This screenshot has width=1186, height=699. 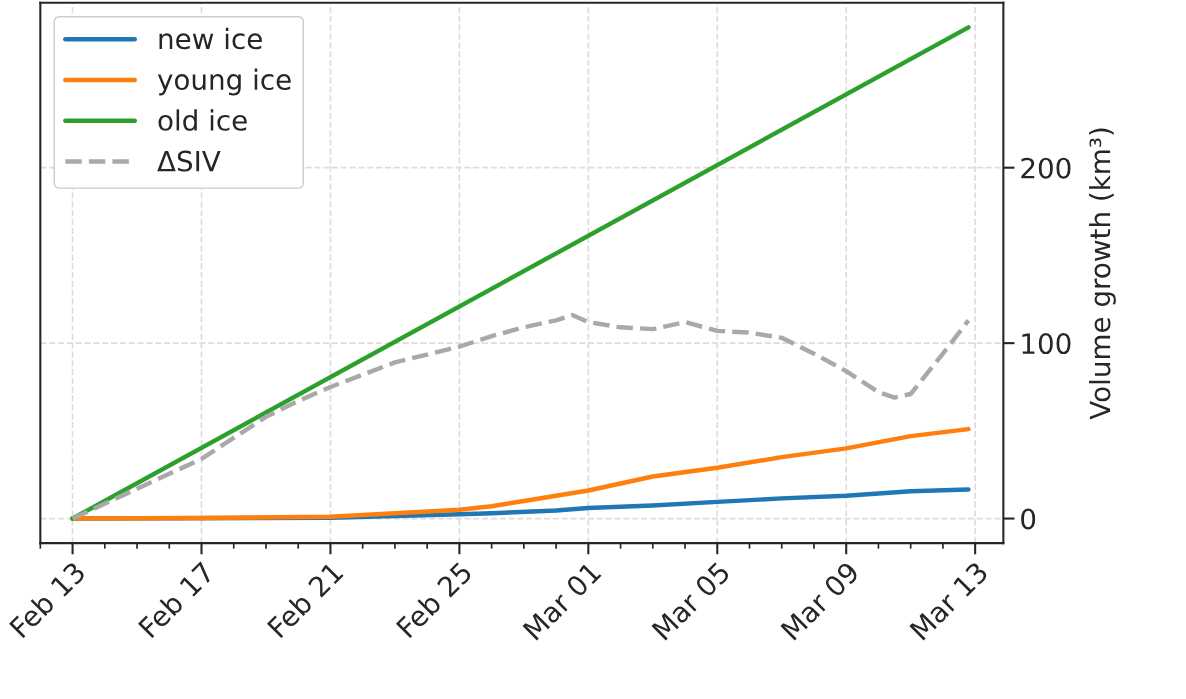 I want to click on y-axis-title: Volume growth (km³), so click(x=1102, y=274).